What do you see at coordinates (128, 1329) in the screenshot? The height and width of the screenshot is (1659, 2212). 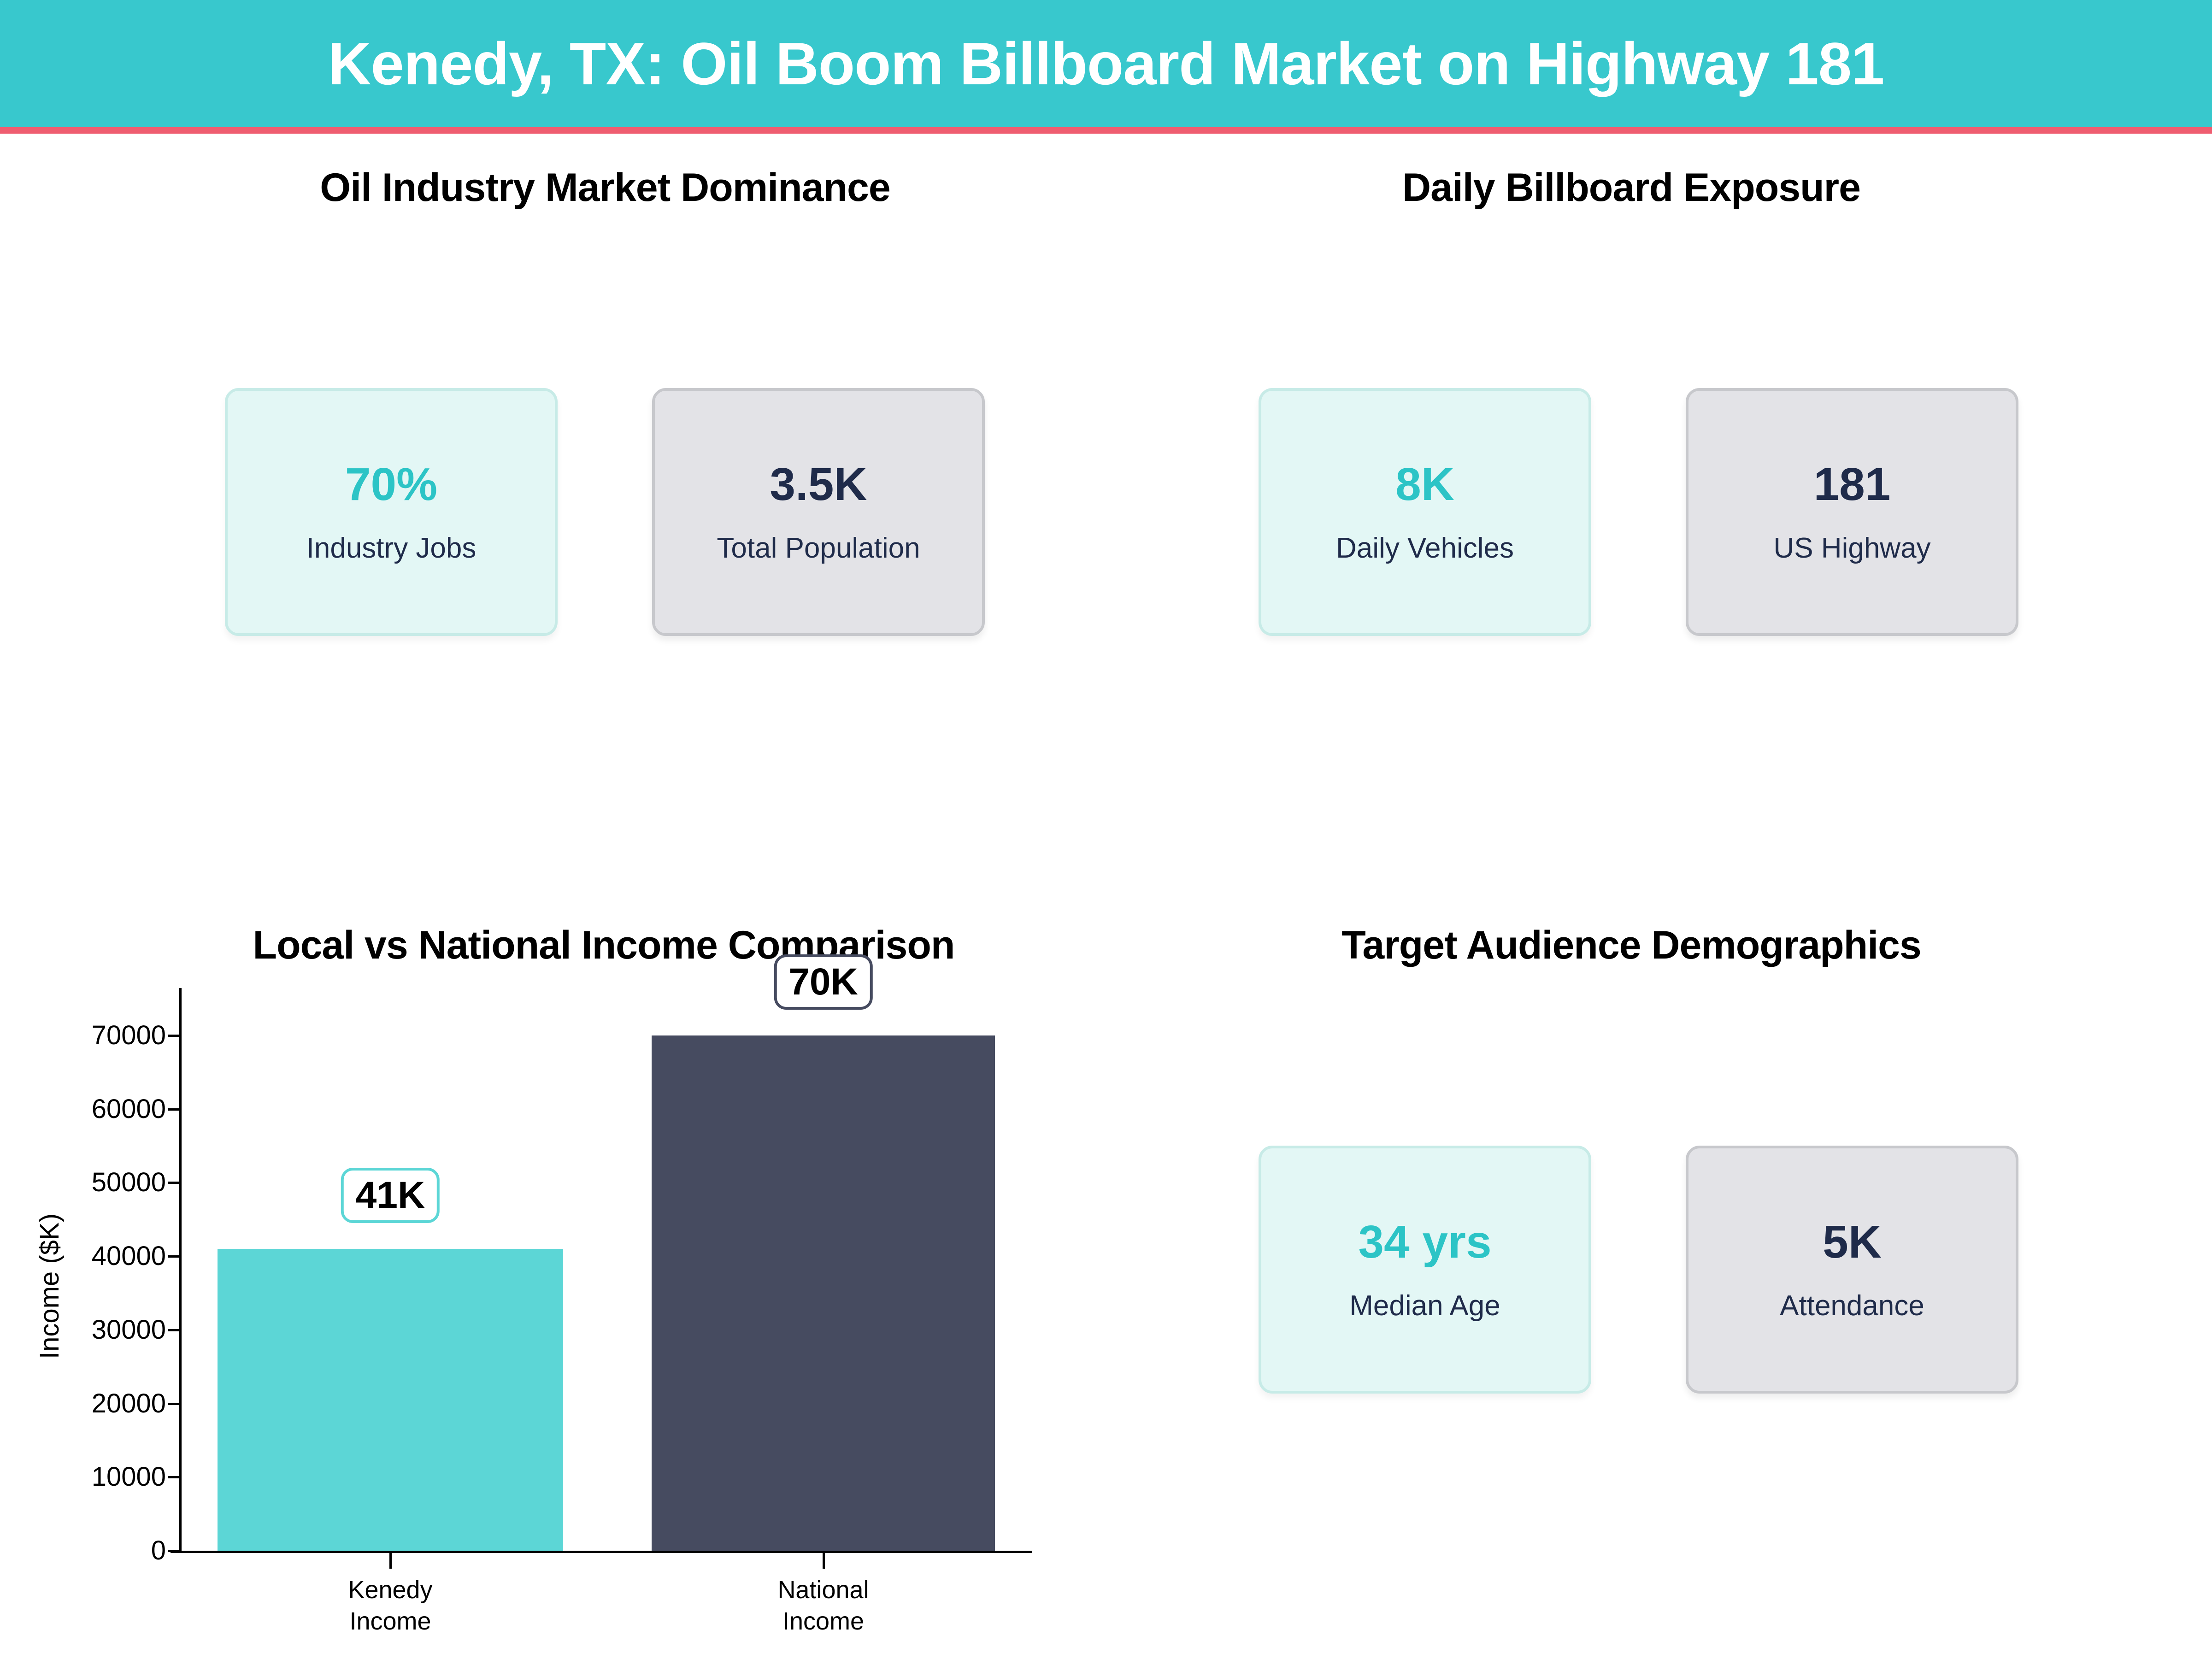 I see `y-tick-label: 30000` at bounding box center [128, 1329].